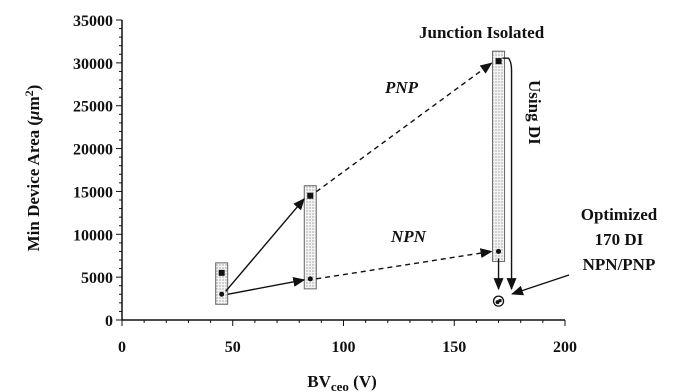  I want to click on y-tick-label: 30000, so click(93, 64).